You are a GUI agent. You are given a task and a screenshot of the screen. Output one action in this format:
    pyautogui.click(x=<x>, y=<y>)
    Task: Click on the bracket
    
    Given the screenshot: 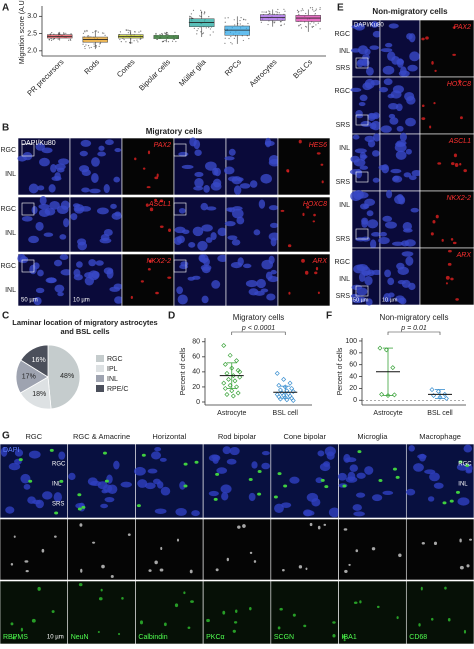 What is the action you would take?
    pyautogui.click(x=414, y=333)
    